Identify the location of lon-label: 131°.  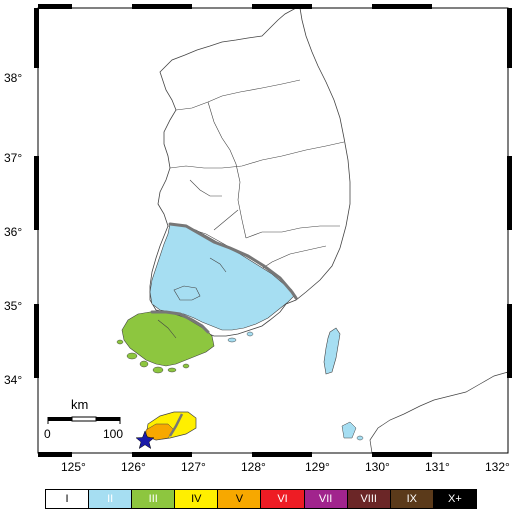
(437, 467).